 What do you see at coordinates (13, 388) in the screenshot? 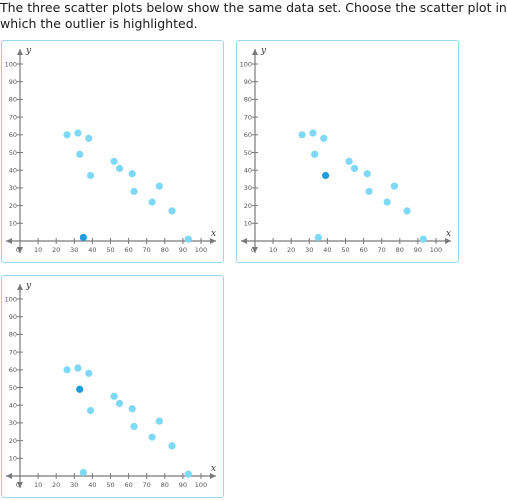
I see `y-tick-label: 50` at bounding box center [13, 388].